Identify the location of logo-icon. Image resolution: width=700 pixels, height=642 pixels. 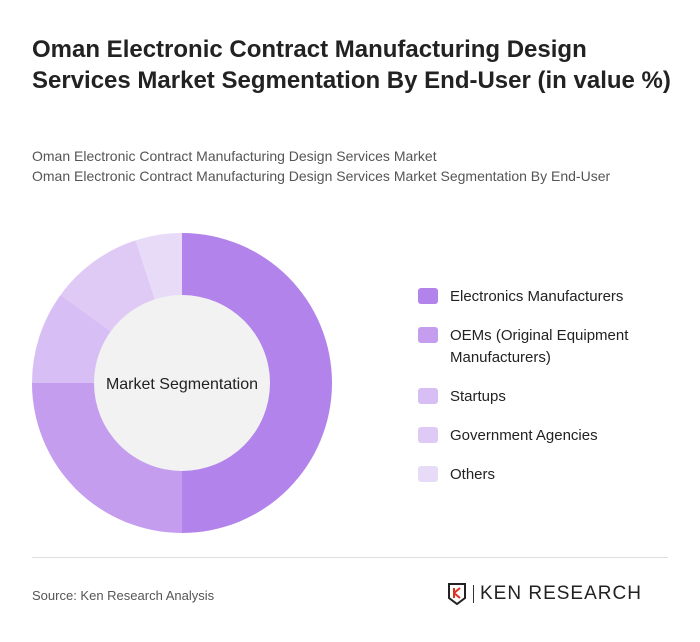
(457, 594).